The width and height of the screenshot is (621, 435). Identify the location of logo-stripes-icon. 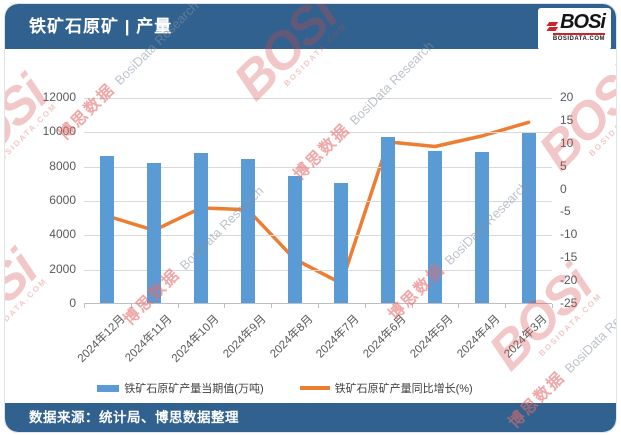
(552, 26).